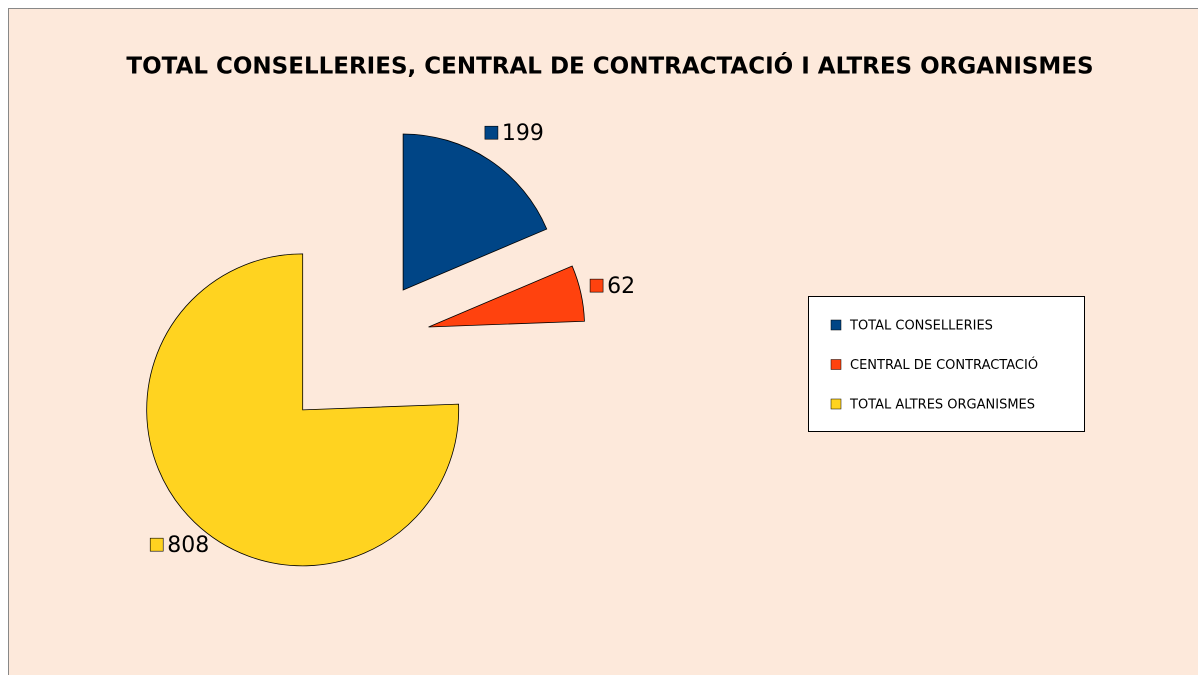  I want to click on data-label: 62, so click(621, 286).